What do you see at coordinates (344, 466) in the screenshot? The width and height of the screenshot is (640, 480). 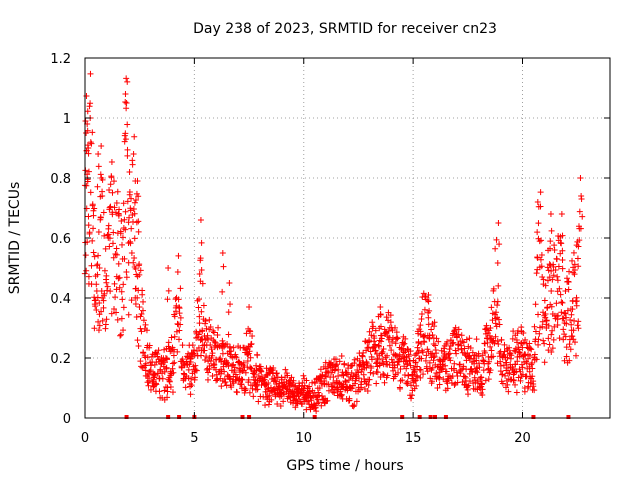 I see `x-axis-label: GPS time / hours` at bounding box center [344, 466].